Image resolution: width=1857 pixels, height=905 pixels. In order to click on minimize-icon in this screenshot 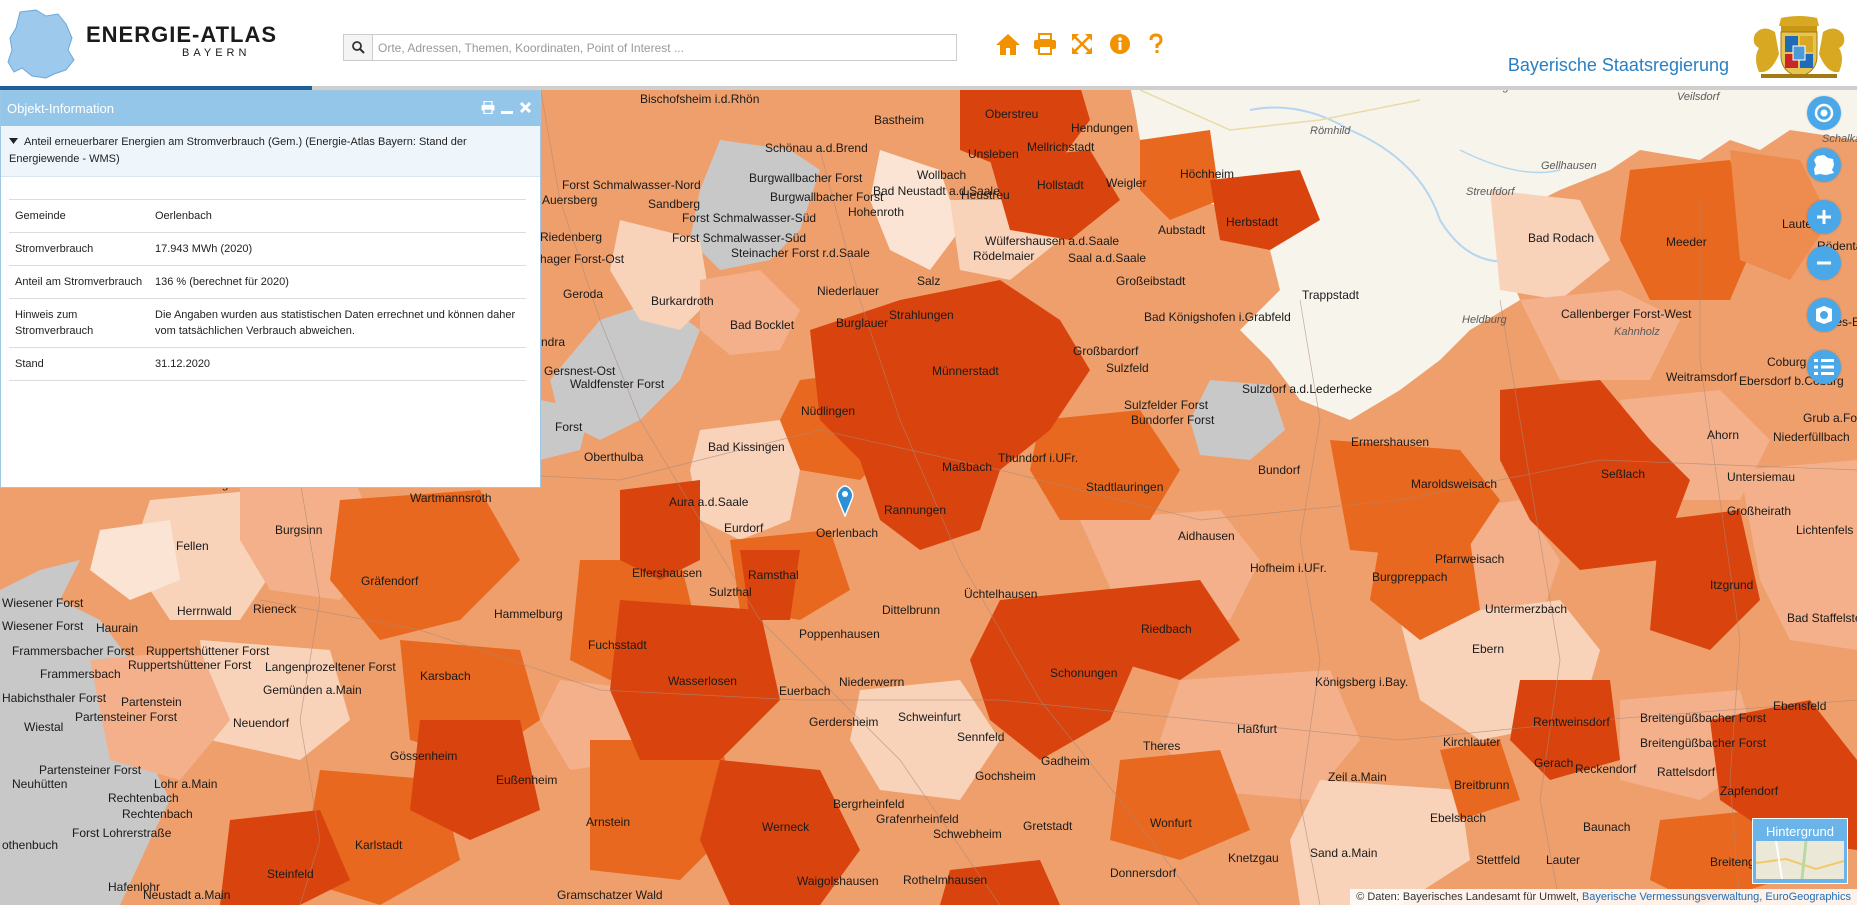, I will do `click(507, 107)`.